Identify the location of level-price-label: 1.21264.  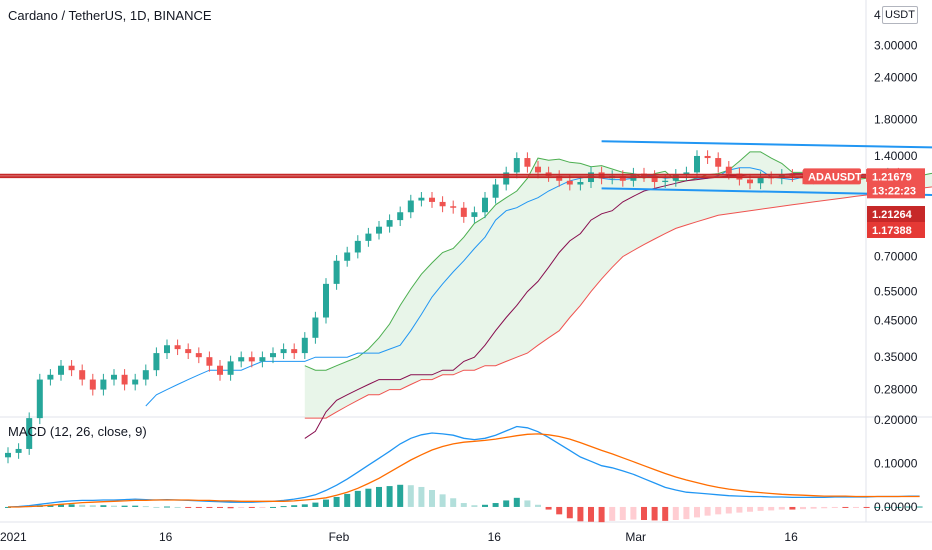
(892, 215).